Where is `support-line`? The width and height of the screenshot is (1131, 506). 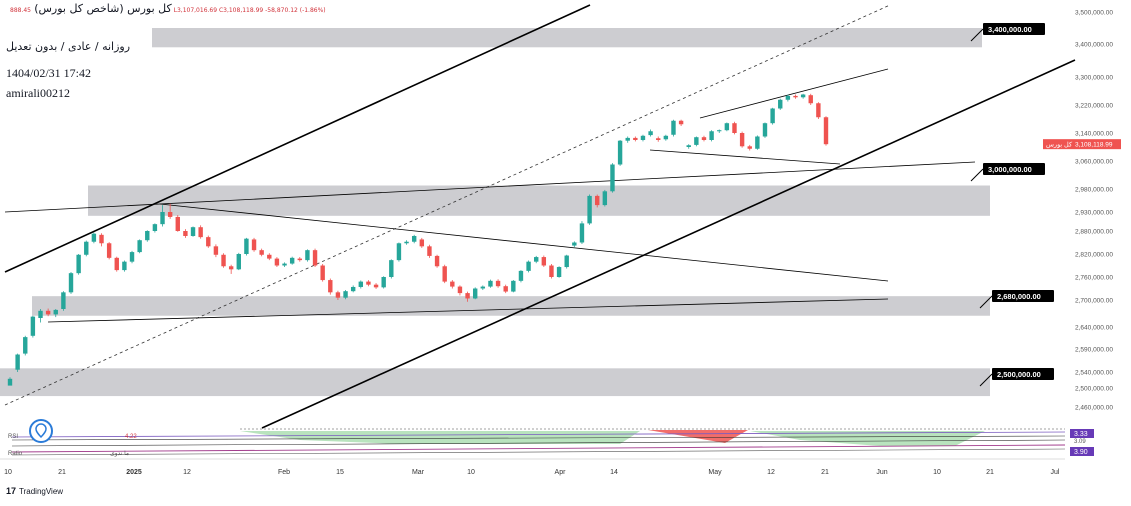 support-line is located at coordinates (468, 310).